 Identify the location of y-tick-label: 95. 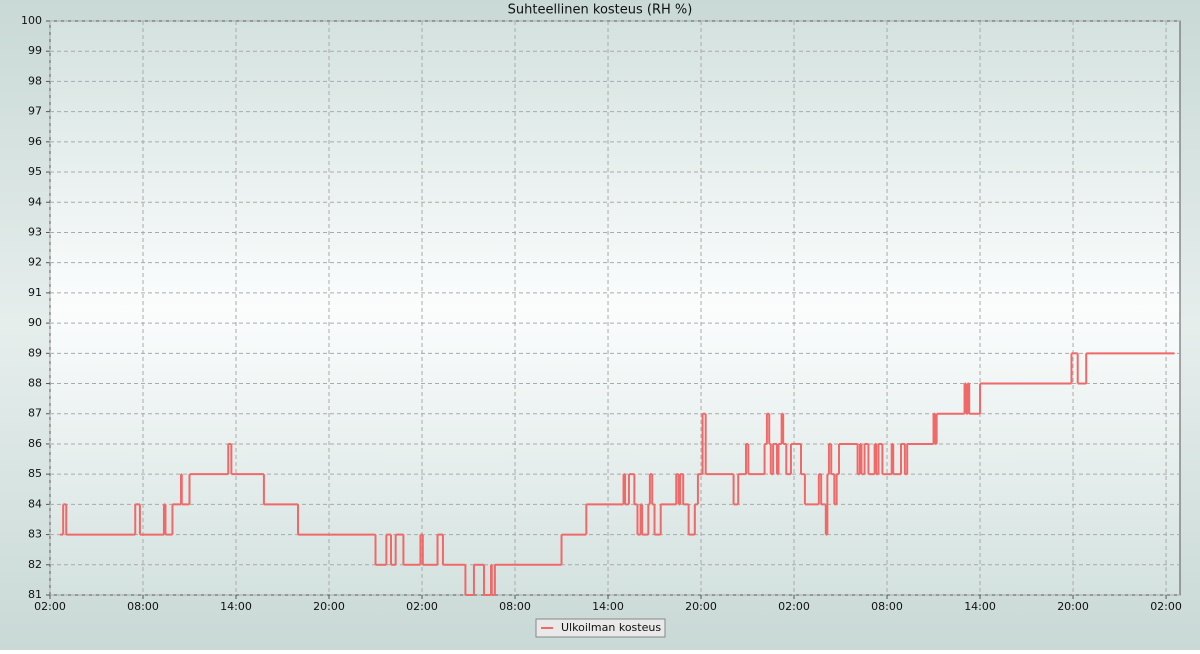
(35, 171).